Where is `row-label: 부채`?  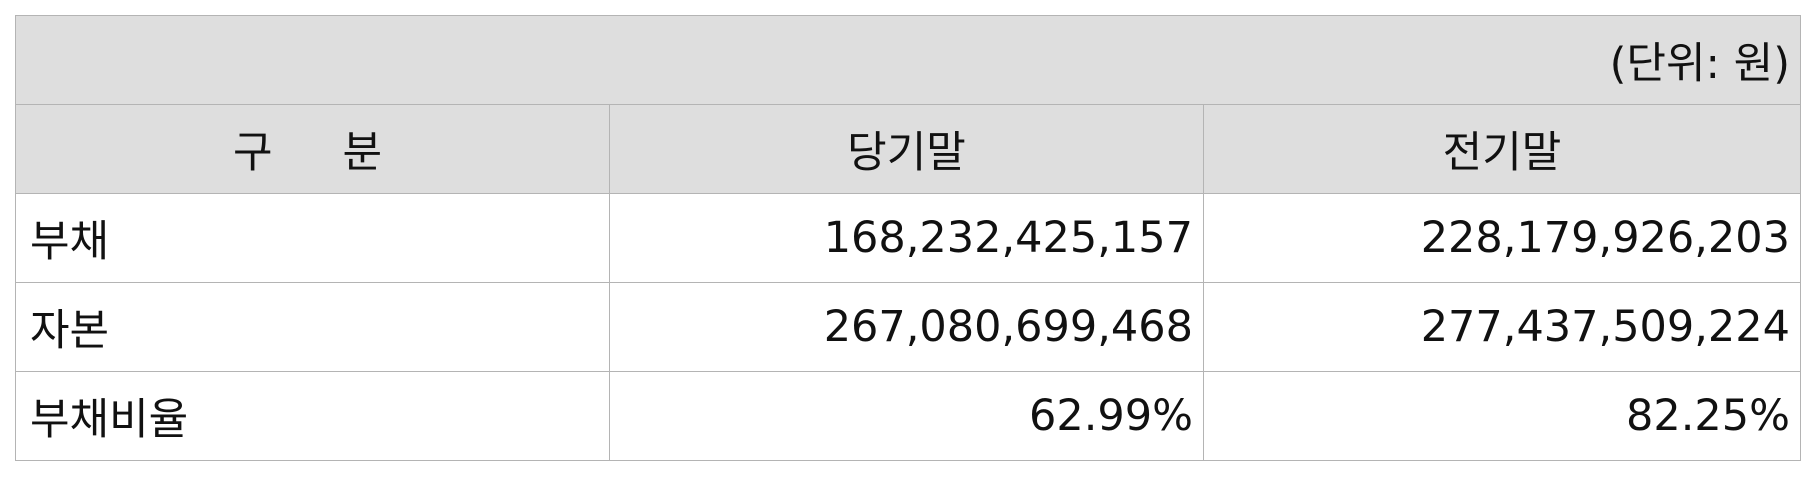 row-label: 부채 is located at coordinates (312, 238).